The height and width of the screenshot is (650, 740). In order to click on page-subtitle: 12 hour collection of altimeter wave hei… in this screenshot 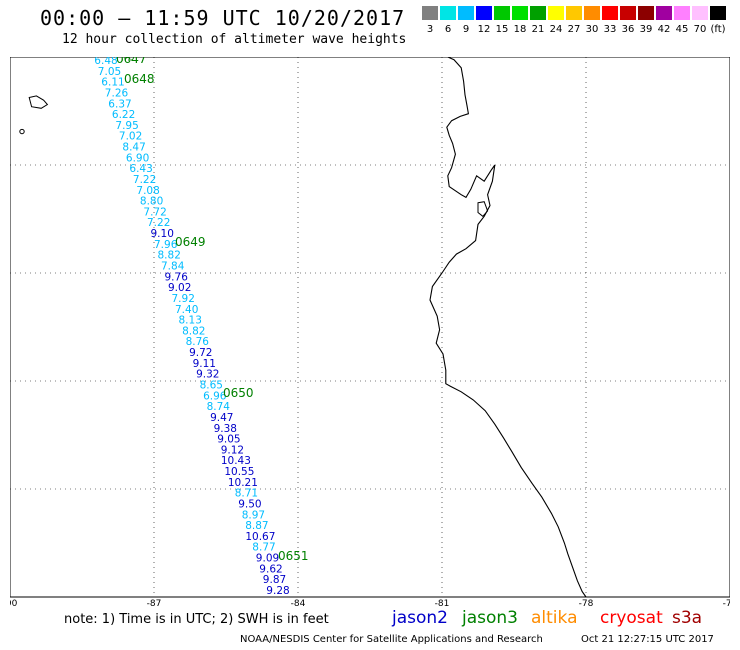, I will do `click(234, 39)`.